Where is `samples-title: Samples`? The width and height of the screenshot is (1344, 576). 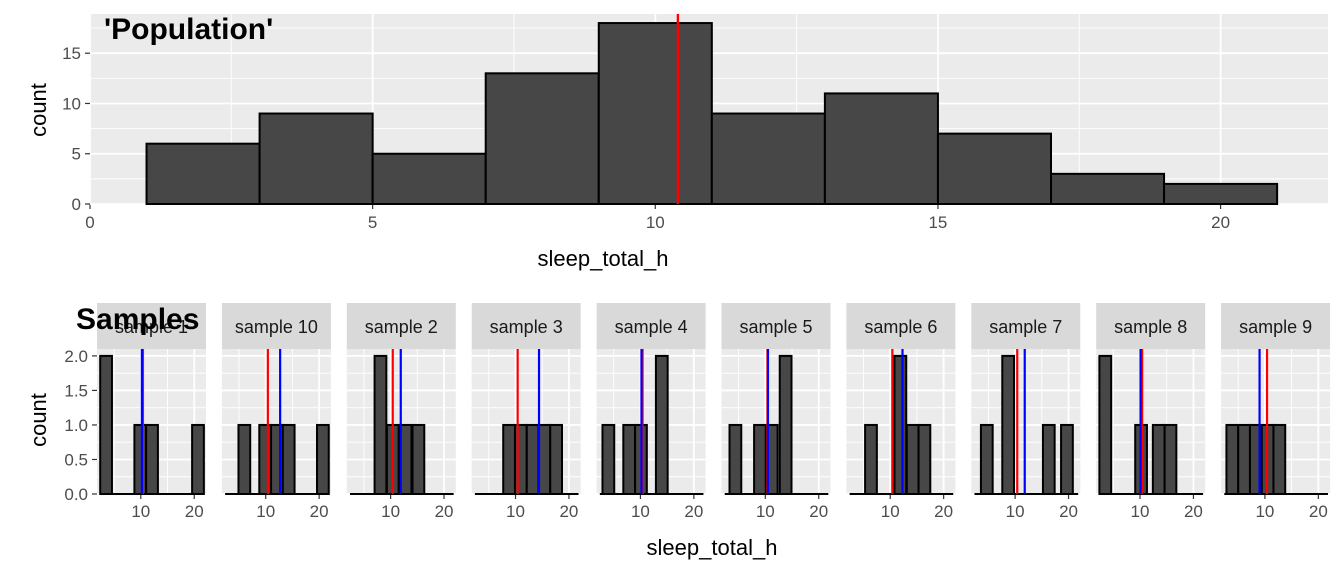
samples-title: Samples is located at coordinates (137, 319).